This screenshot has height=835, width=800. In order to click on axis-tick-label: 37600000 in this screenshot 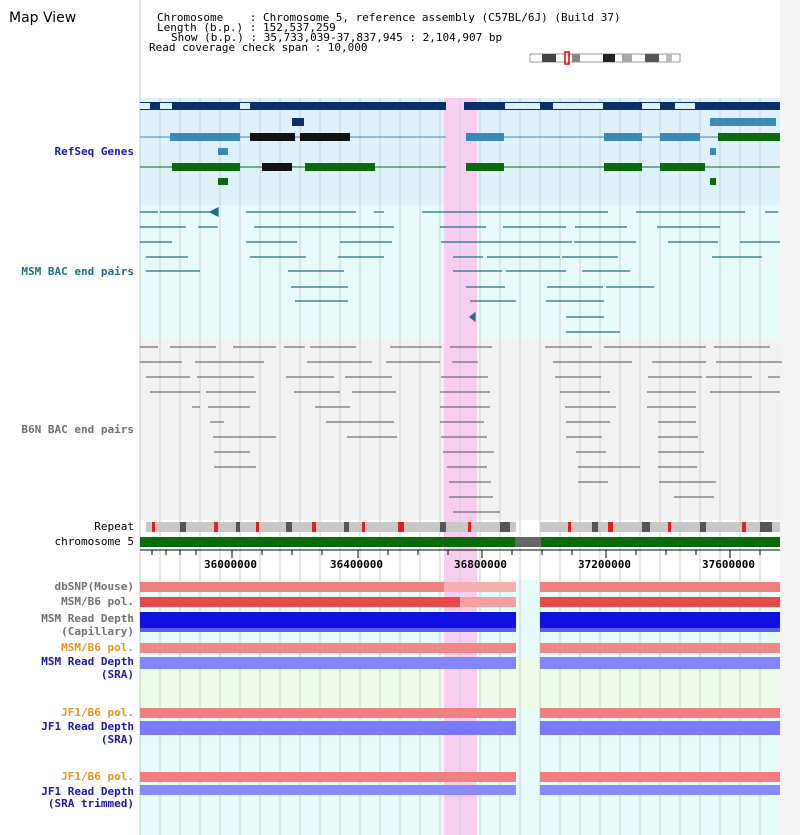, I will do `click(728, 564)`.